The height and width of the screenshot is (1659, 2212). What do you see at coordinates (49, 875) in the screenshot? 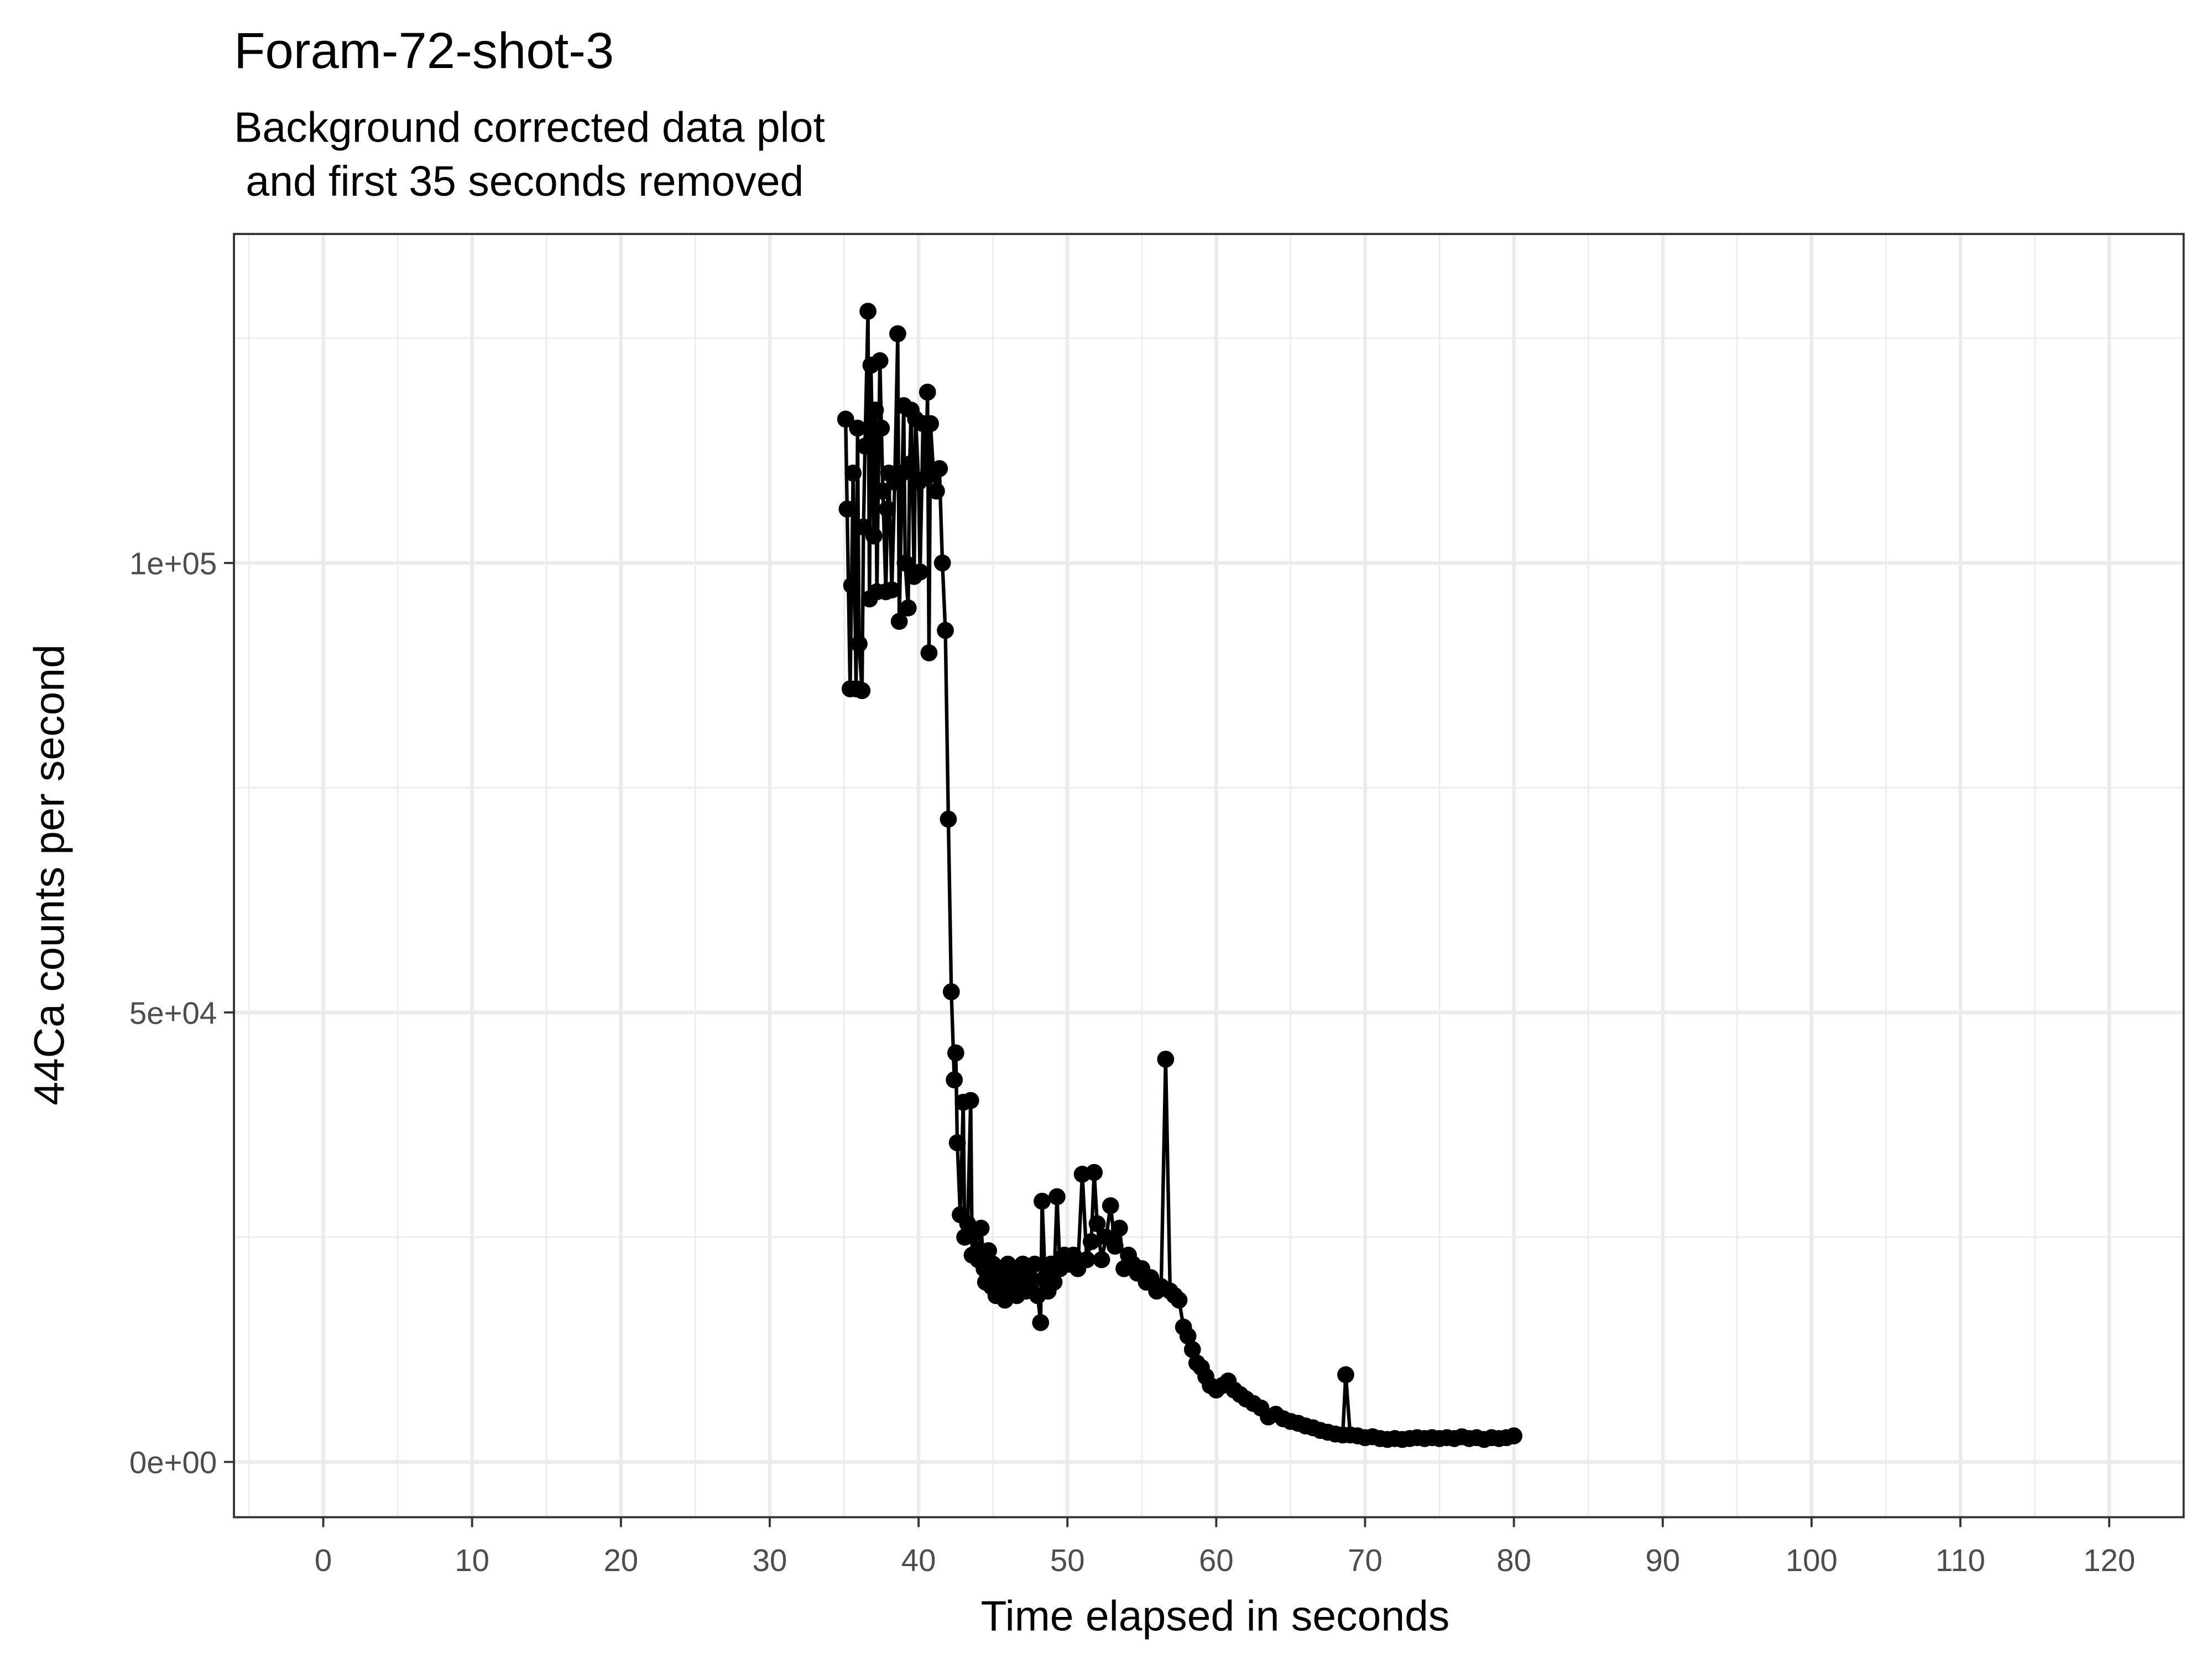
I see `y-axis-title: 44Ca counts per second` at bounding box center [49, 875].